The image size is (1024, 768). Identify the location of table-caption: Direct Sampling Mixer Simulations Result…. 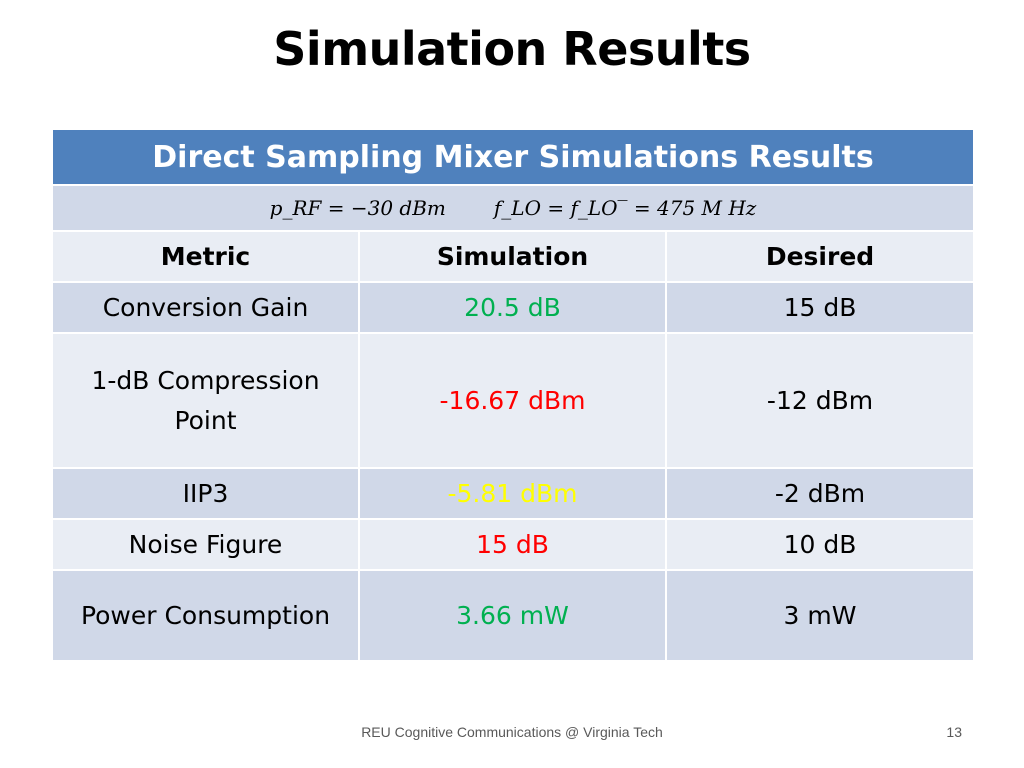
(513, 157).